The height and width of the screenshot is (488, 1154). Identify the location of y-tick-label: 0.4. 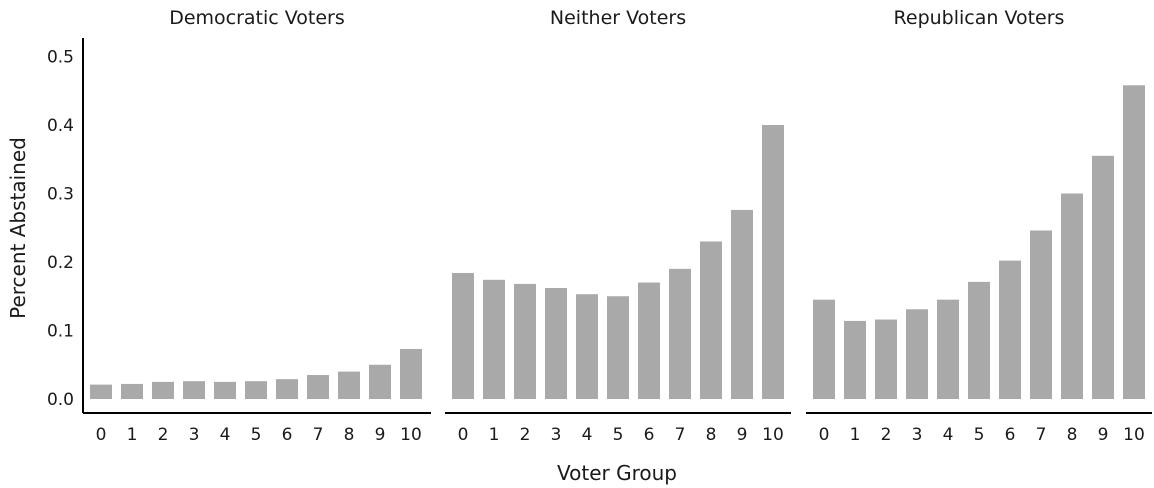
(60, 126).